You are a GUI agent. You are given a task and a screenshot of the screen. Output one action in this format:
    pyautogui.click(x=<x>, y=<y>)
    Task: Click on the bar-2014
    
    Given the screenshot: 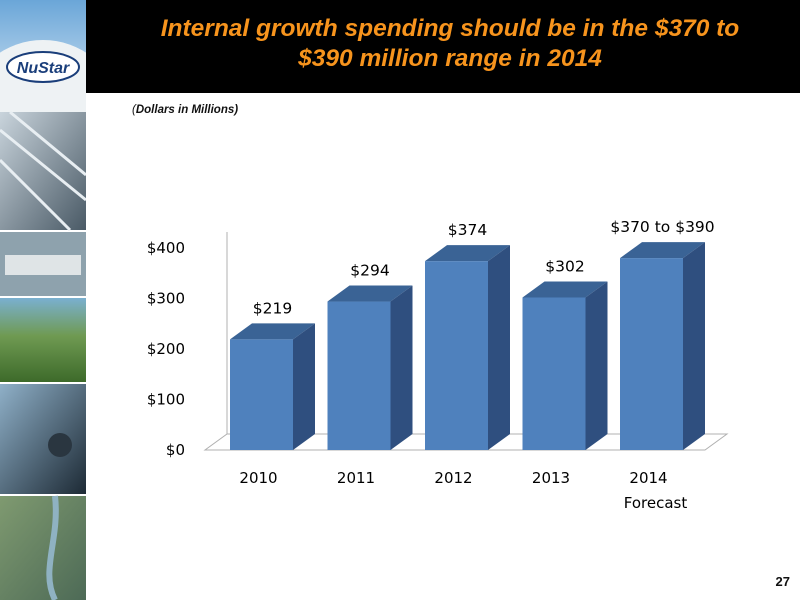 What is the action you would take?
    pyautogui.click(x=662, y=346)
    